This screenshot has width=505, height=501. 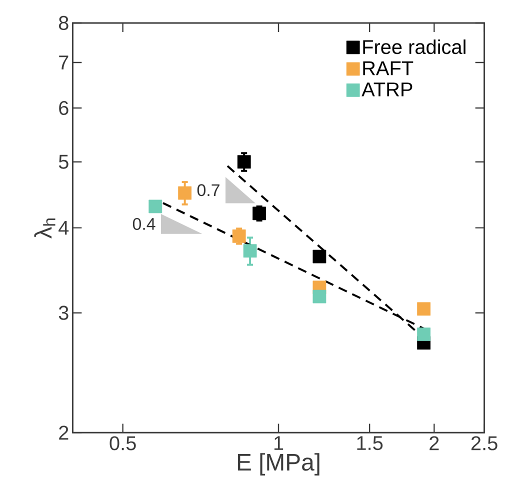 I want to click on y-tick-label: 3, so click(x=63, y=313).